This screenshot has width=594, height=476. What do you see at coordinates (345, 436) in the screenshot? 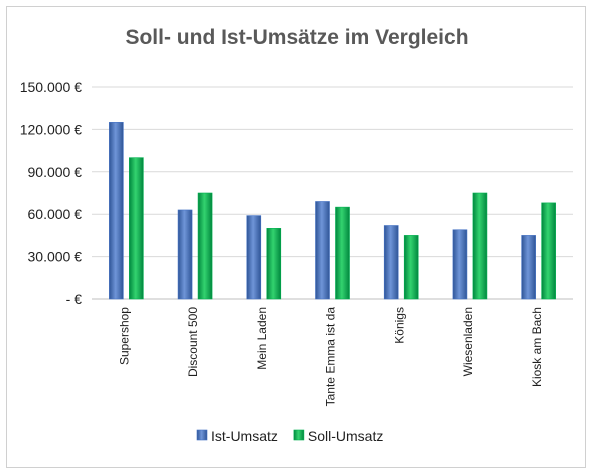
I see `legend-label: Soll-Umsatz` at bounding box center [345, 436].